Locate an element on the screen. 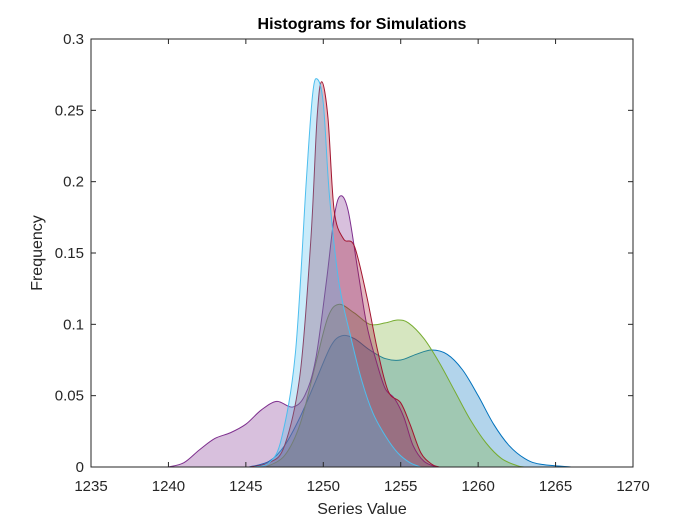 Image resolution: width=700 pixels, height=525 pixels. x-tick-label: 1250 is located at coordinates (323, 486).